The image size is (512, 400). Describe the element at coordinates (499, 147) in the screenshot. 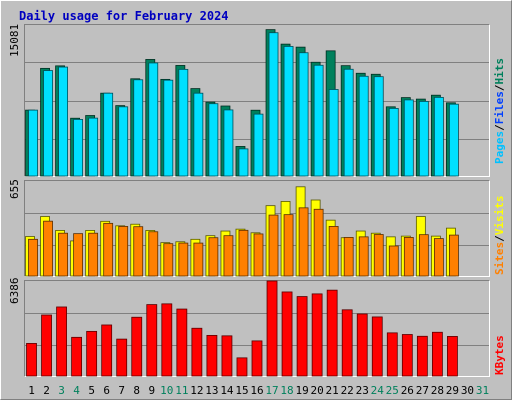

I see `legend-pages: Pages` at that location.